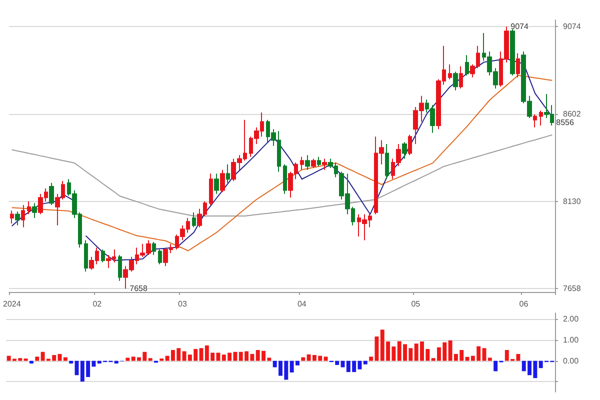 This screenshot has height=400, width=600. Describe the element at coordinates (572, 113) in the screenshot. I see `y-tick-label: 8602` at that location.